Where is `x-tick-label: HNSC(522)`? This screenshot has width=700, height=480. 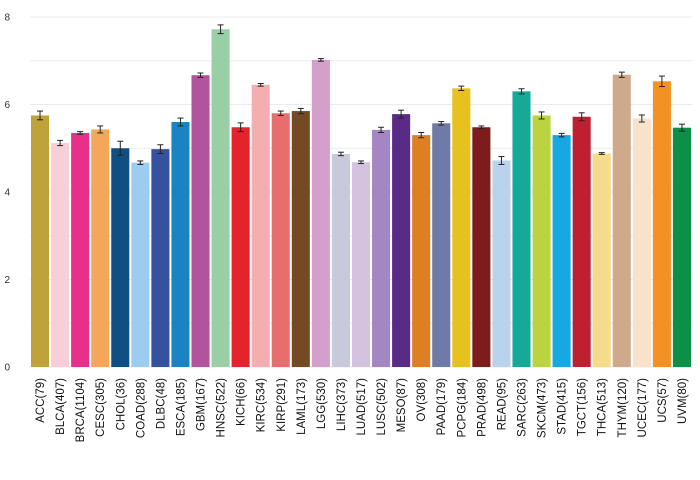
x-tick-label: HNSC(522) is located at coordinates (222, 408).